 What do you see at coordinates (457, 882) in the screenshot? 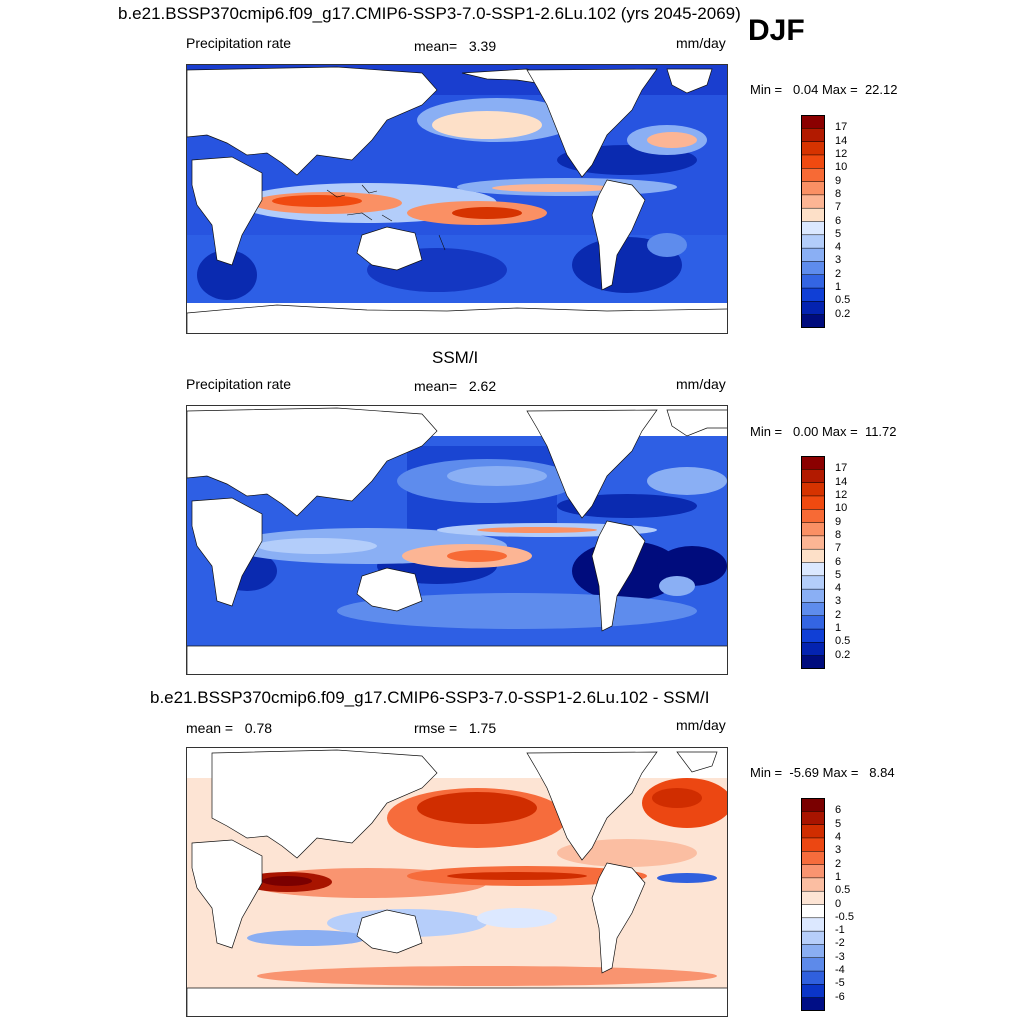
I see `panel-3-map` at bounding box center [457, 882].